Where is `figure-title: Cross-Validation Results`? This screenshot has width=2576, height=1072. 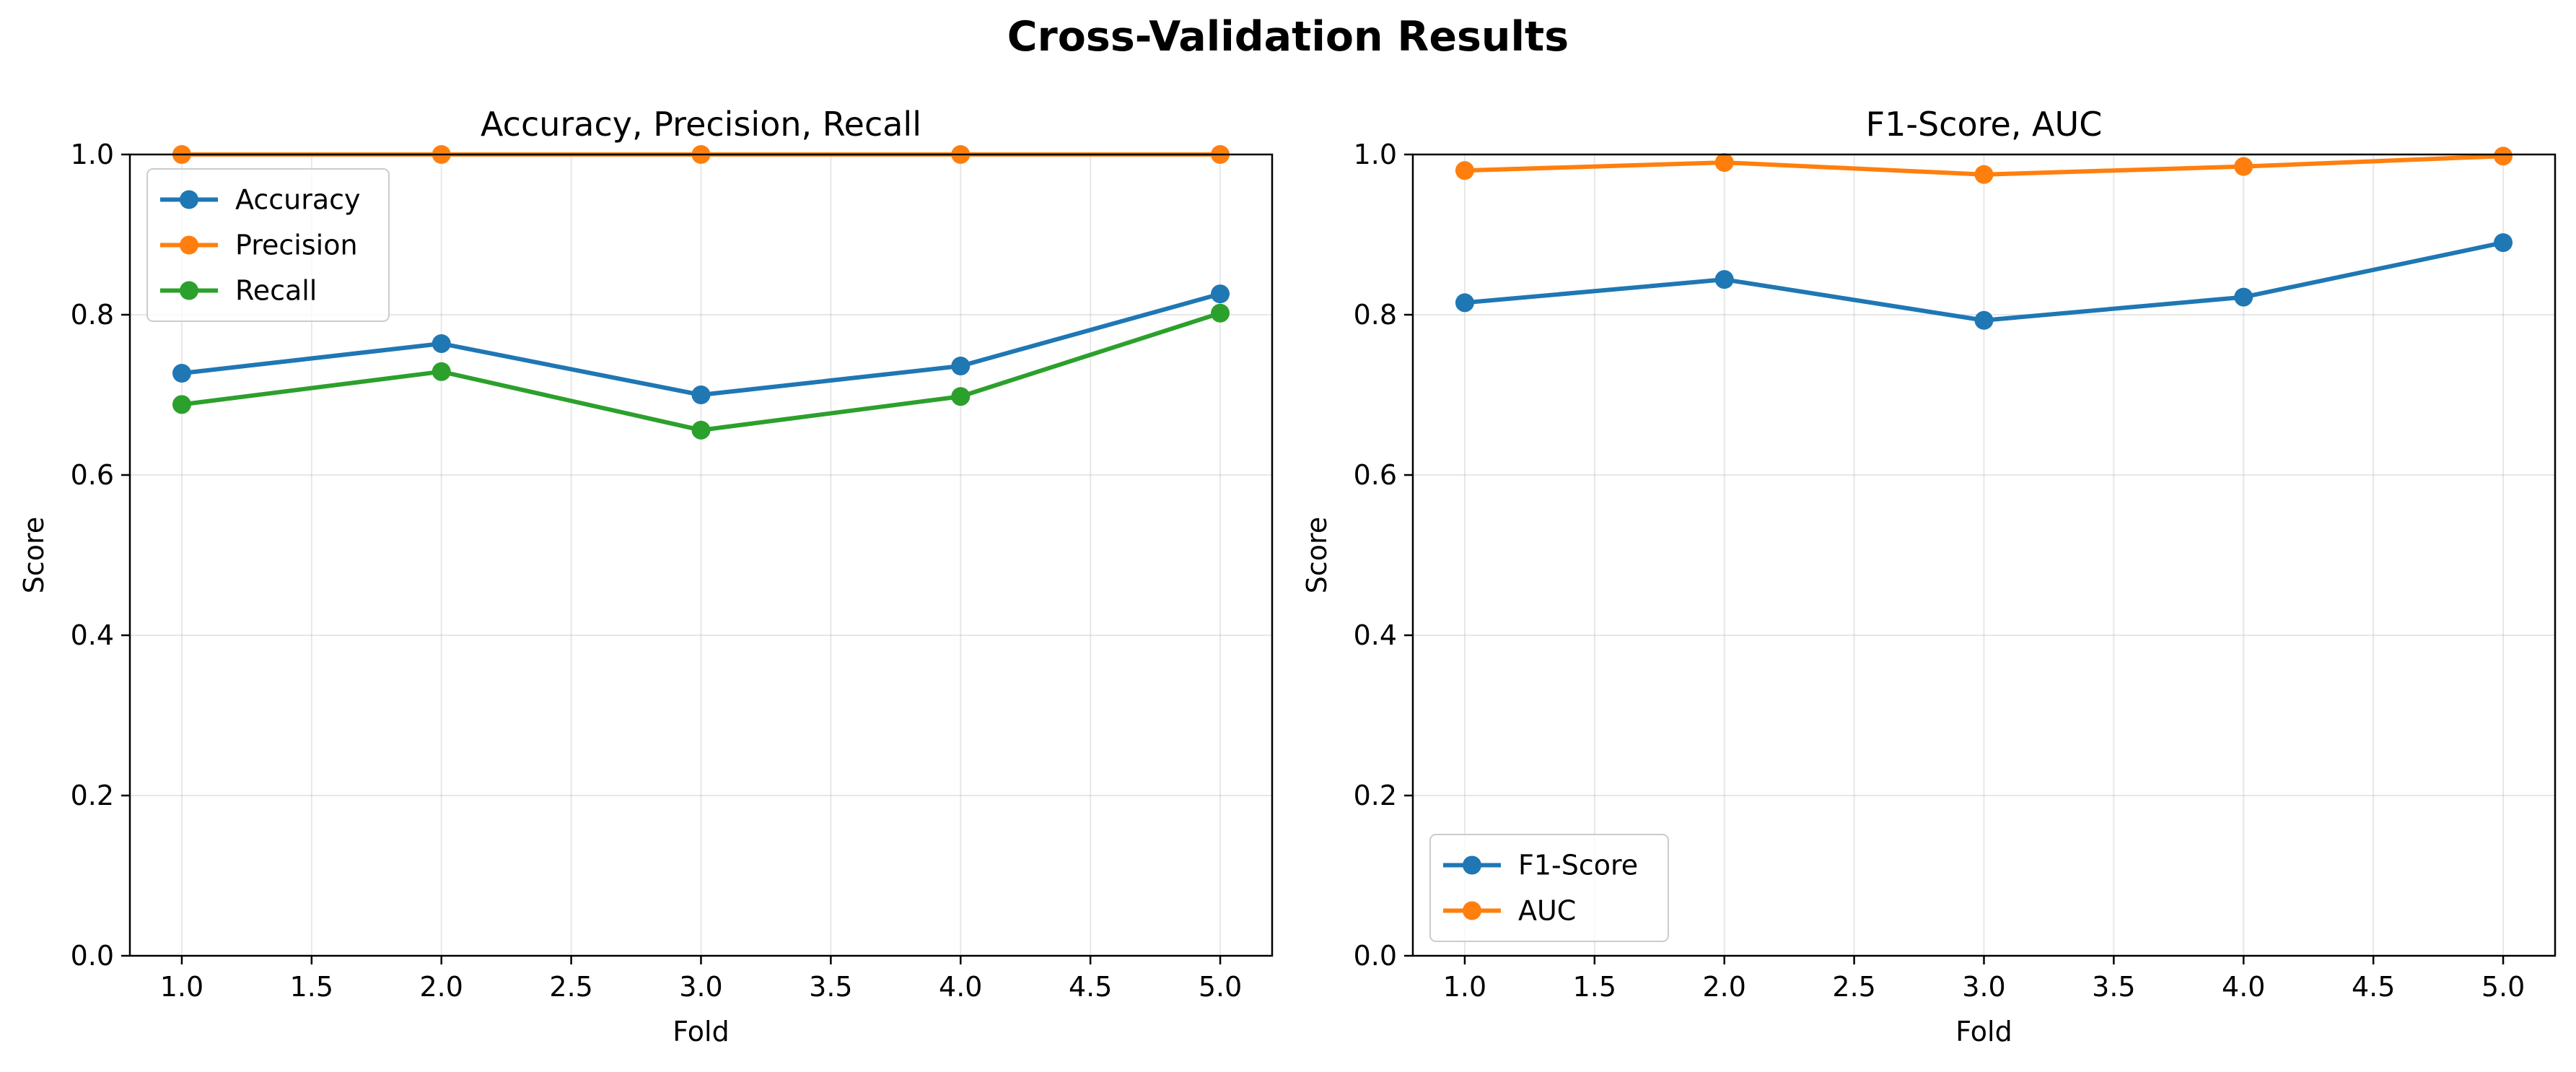 figure-title: Cross-Validation Results is located at coordinates (1288, 37).